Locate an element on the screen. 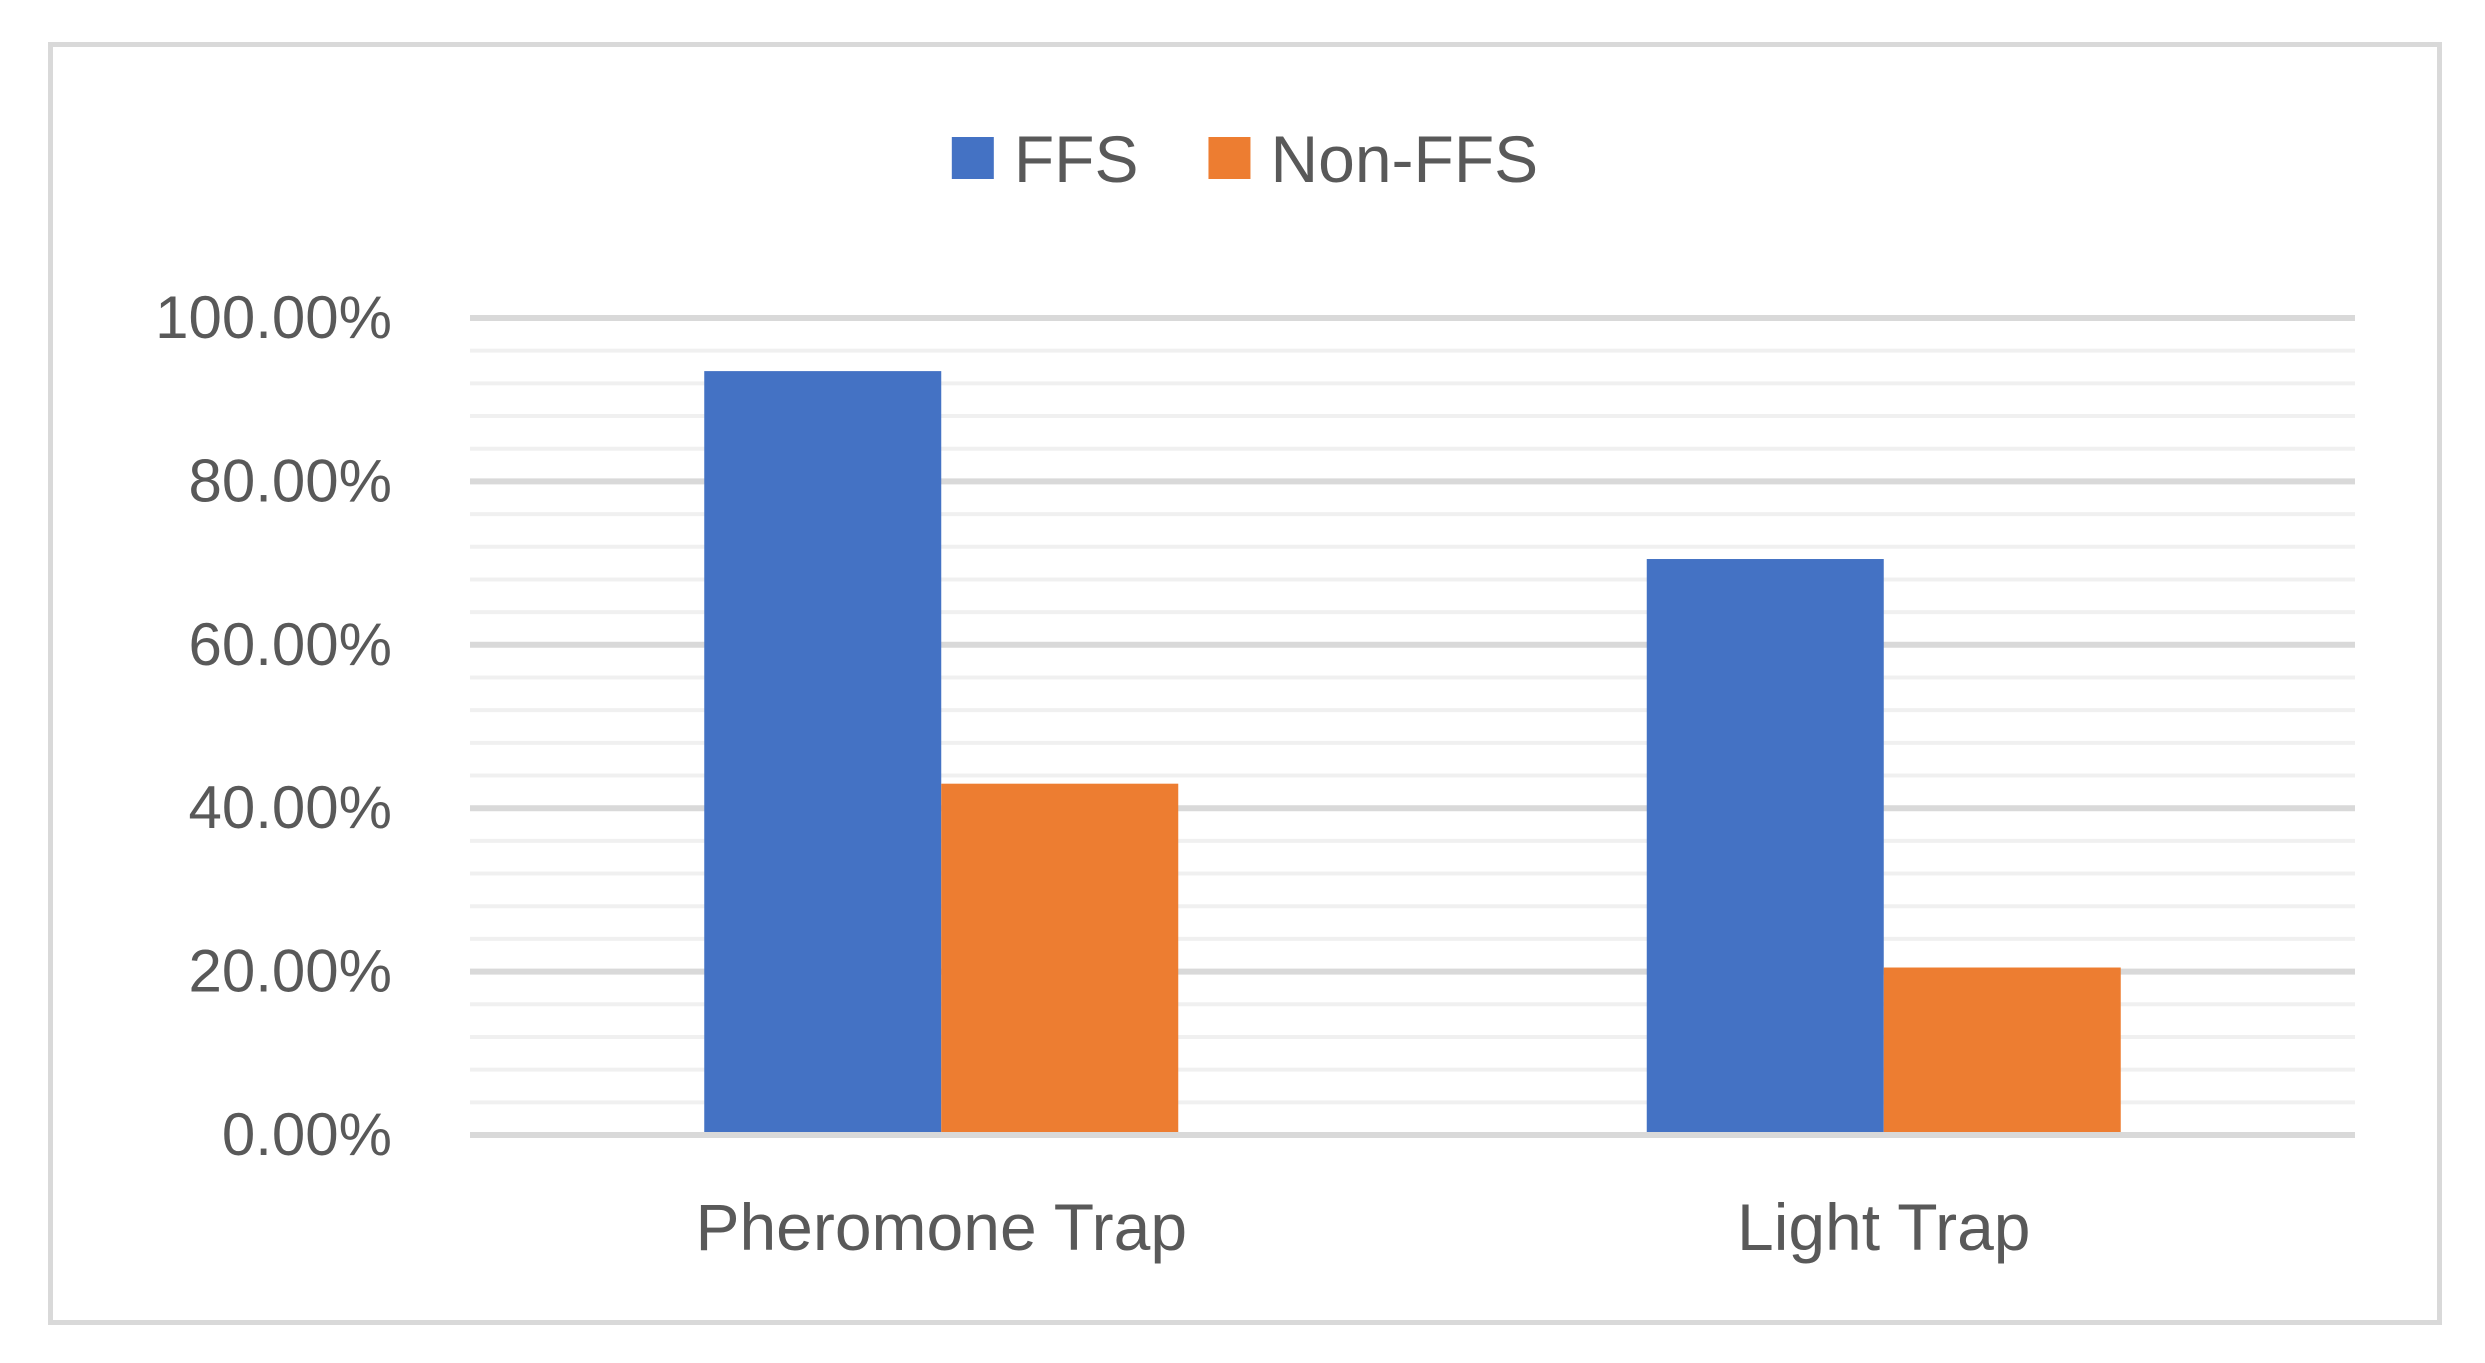  legend-label-ffs: FFS is located at coordinates (1076, 159).